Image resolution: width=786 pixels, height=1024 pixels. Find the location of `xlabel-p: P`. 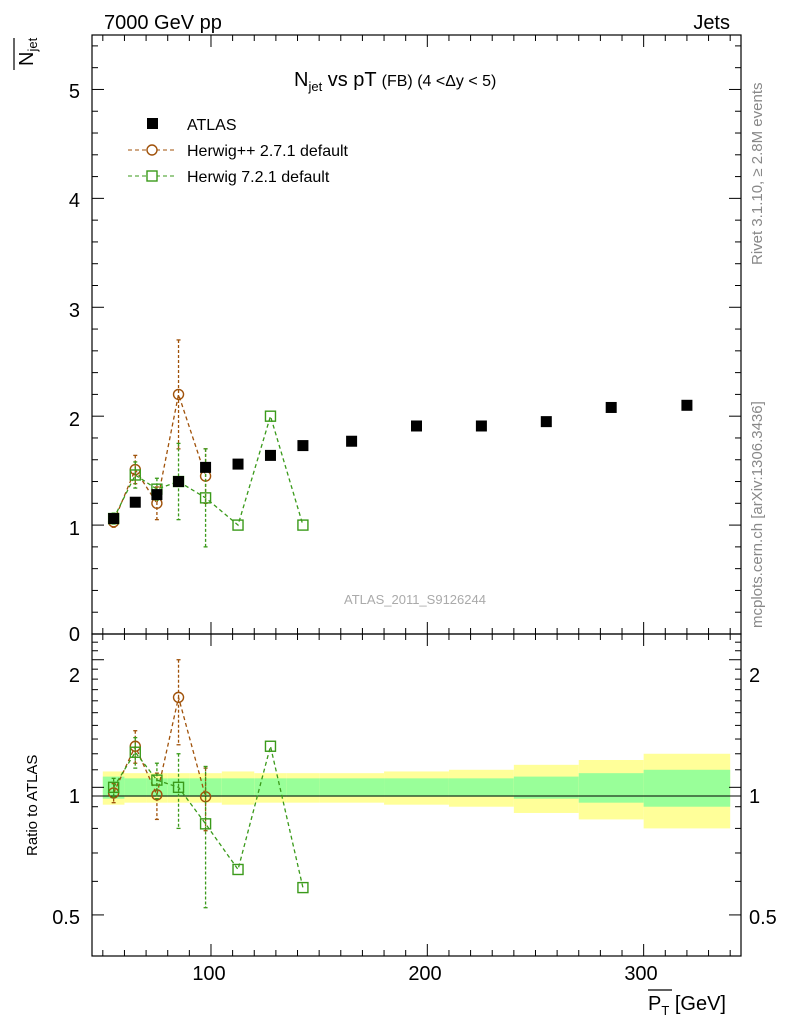

xlabel-p: P is located at coordinates (654, 1004).